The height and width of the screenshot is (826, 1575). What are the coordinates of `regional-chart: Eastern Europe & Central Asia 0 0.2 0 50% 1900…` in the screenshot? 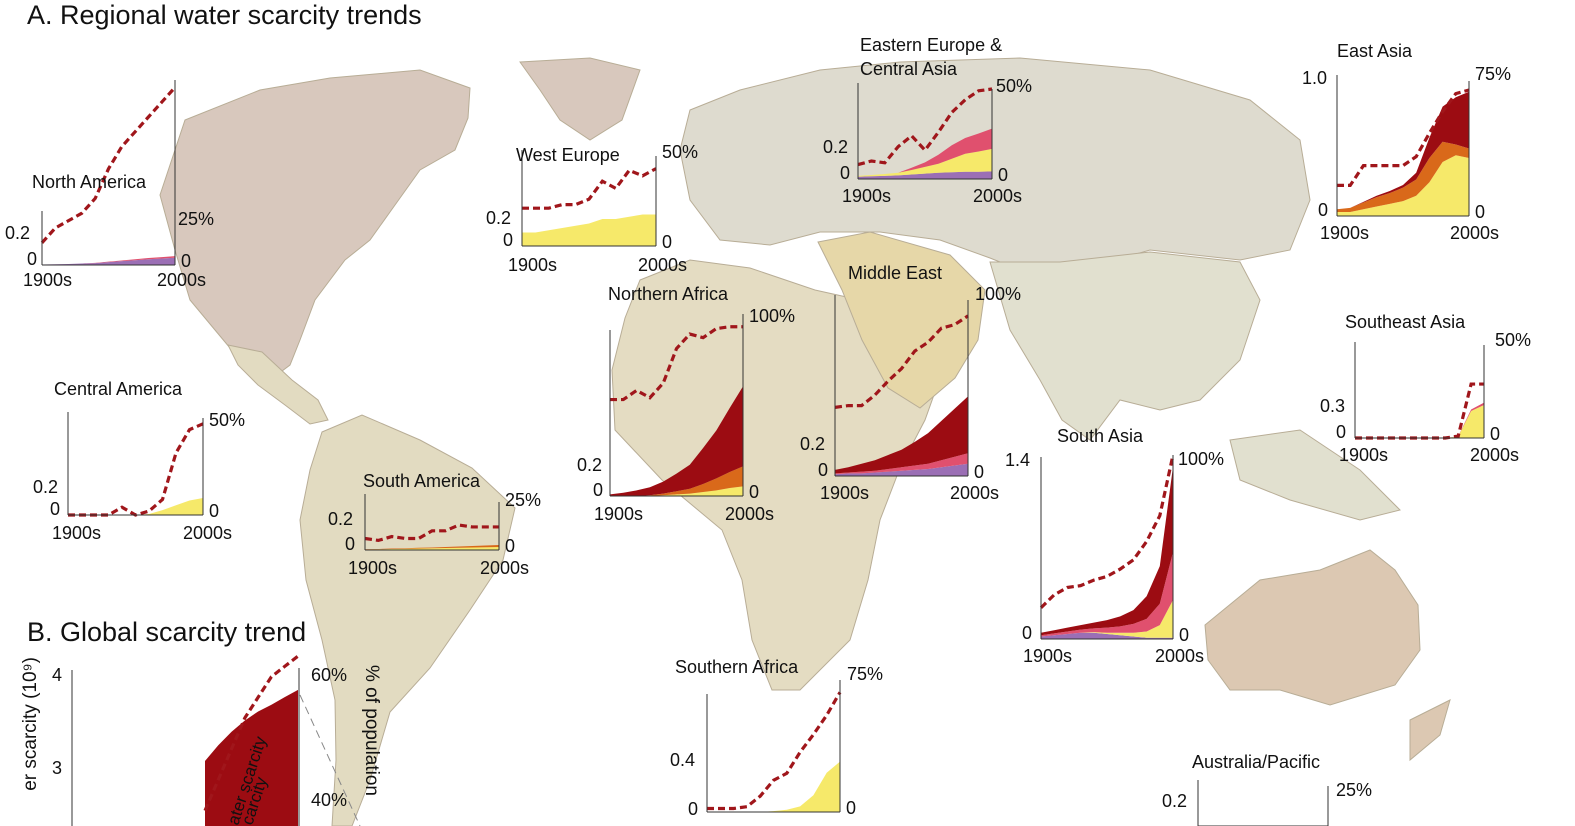 It's located at (927, 120).